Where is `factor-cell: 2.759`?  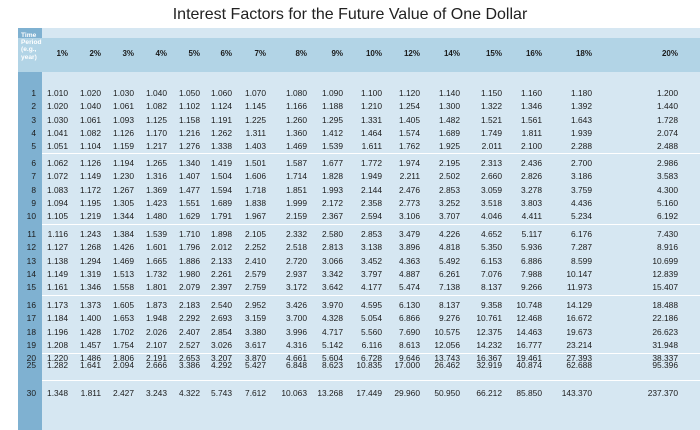 factor-cell: 2.759 is located at coordinates (255, 287).